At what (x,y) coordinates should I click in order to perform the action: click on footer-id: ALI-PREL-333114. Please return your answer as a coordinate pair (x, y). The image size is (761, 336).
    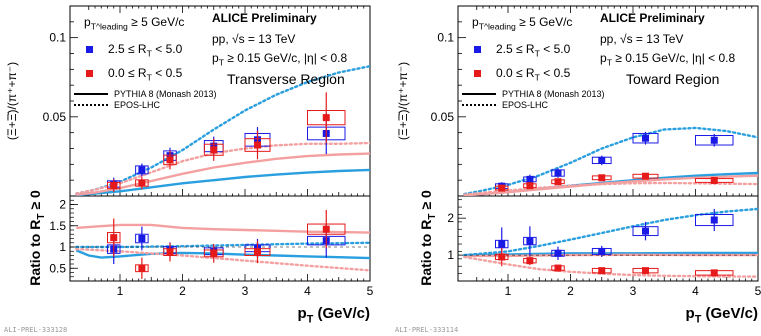
    Looking at the image, I should click on (426, 330).